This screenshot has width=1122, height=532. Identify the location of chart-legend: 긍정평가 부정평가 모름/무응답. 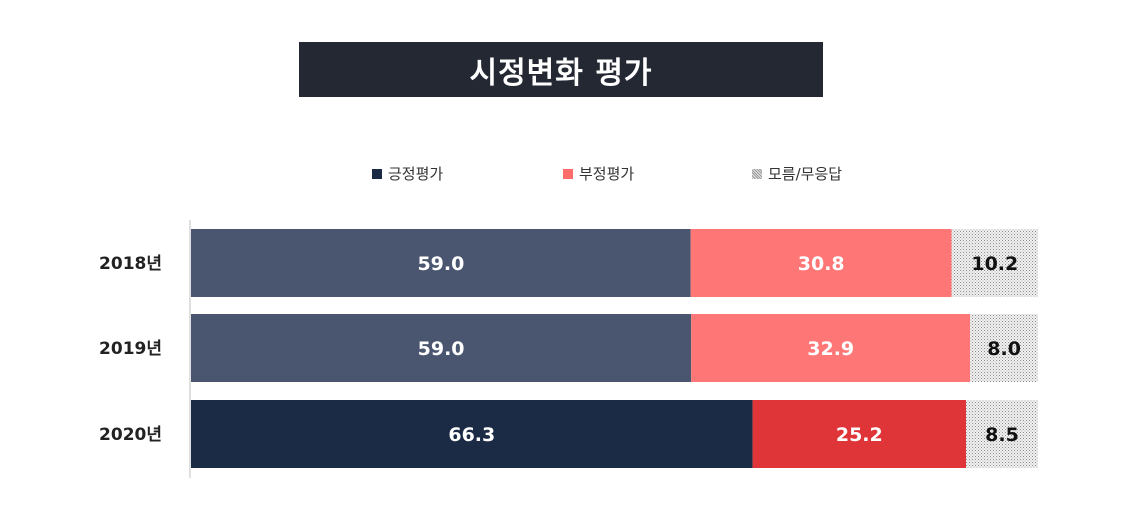
(561, 175).